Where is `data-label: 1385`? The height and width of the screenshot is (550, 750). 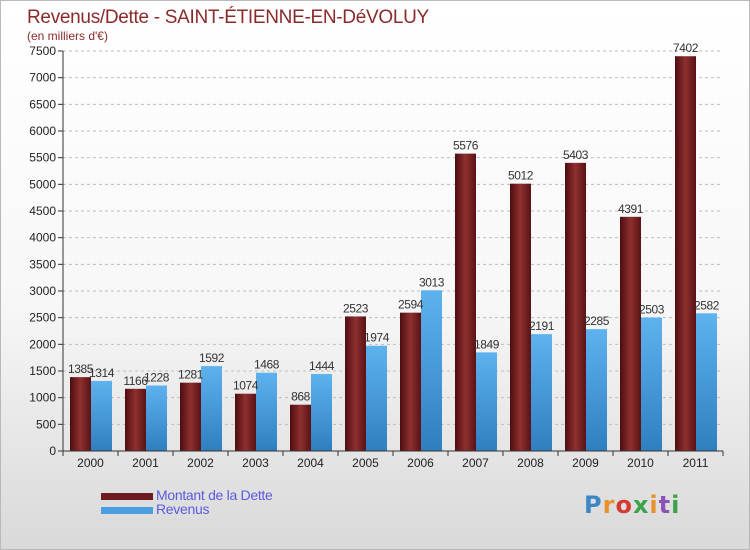 data-label: 1385 is located at coordinates (81, 369).